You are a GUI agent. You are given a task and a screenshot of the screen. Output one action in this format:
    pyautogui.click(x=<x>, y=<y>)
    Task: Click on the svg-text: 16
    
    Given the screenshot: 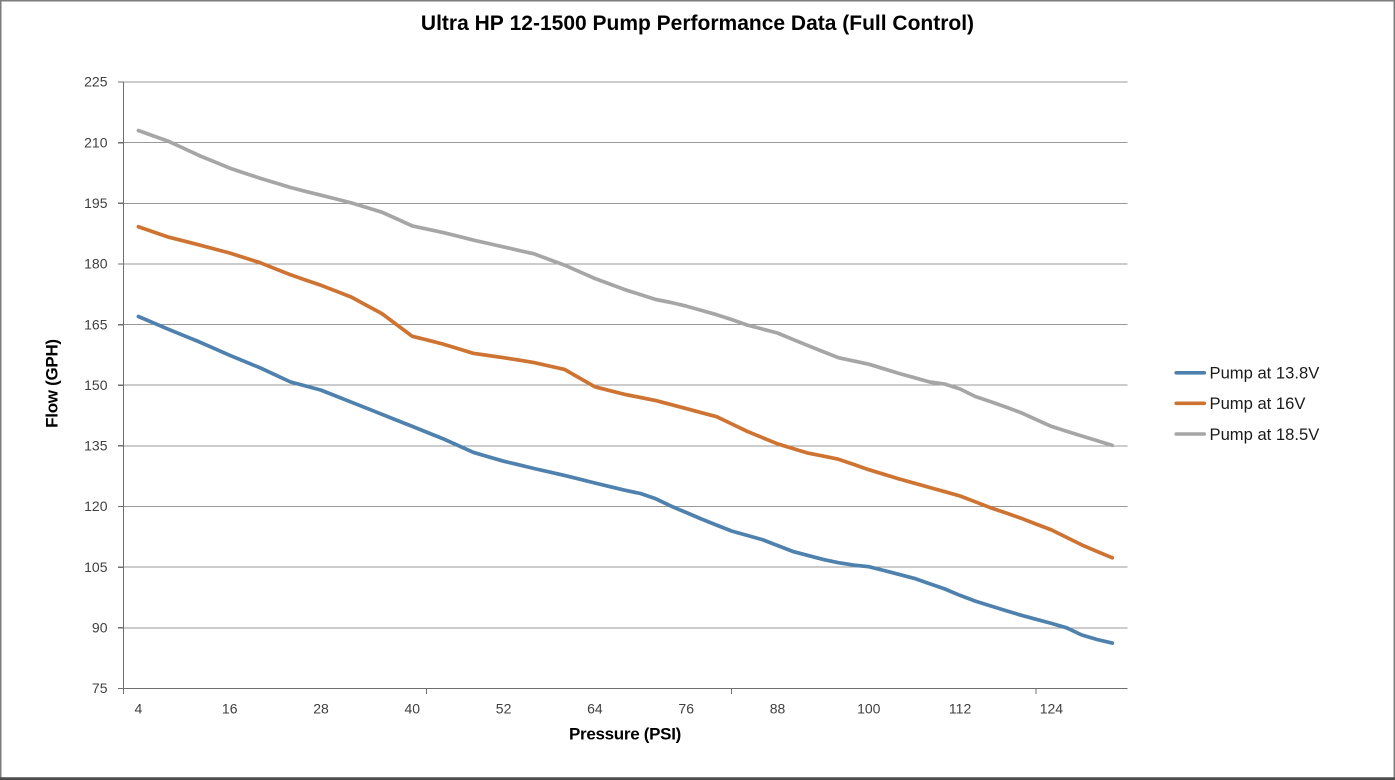 What is the action you would take?
    pyautogui.click(x=230, y=709)
    